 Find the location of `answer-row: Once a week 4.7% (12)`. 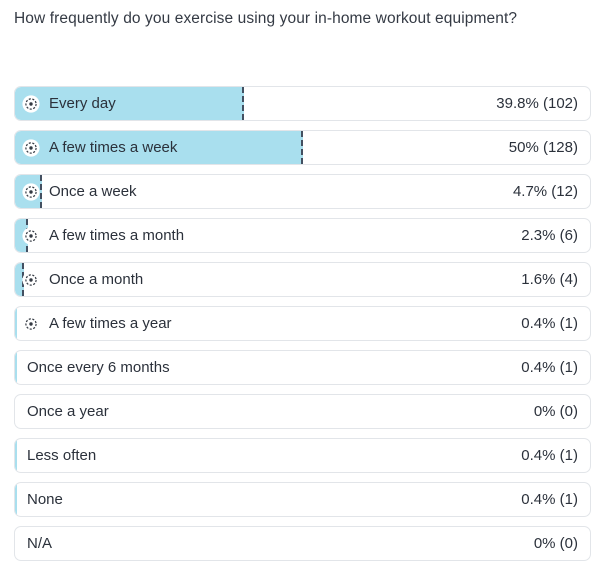

answer-row: Once a week 4.7% (12) is located at coordinates (302, 191).